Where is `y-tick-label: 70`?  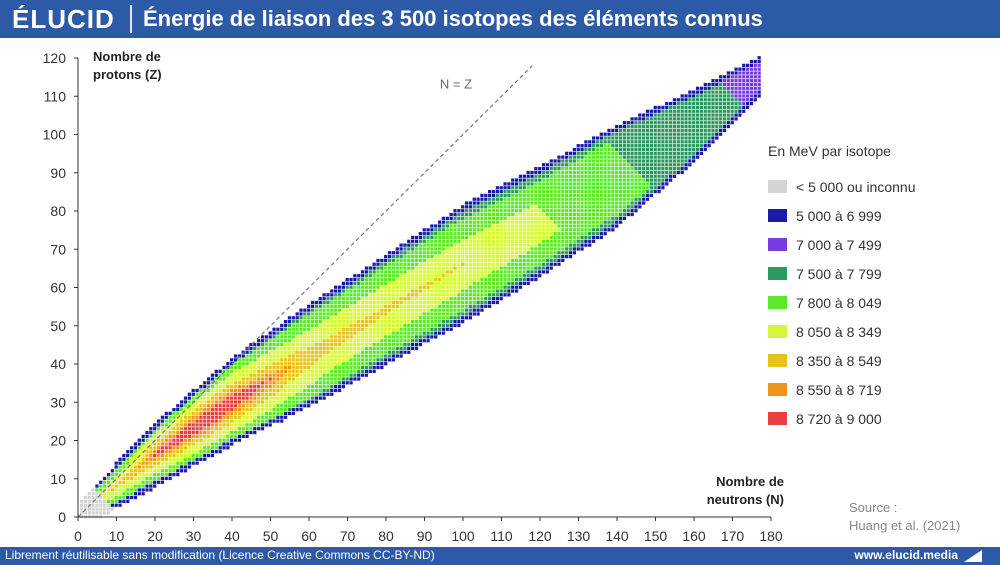 y-tick-label: 70 is located at coordinates (58, 249).